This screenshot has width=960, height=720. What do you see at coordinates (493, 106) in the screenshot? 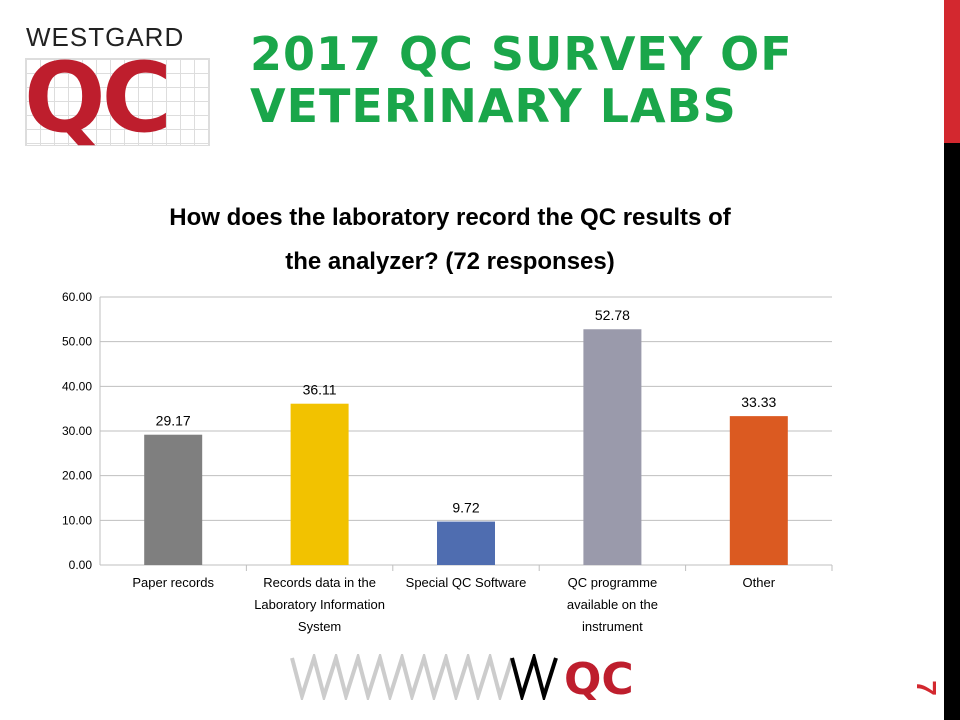
I see `title-line-2: VETERINARY LABS` at bounding box center [493, 106].